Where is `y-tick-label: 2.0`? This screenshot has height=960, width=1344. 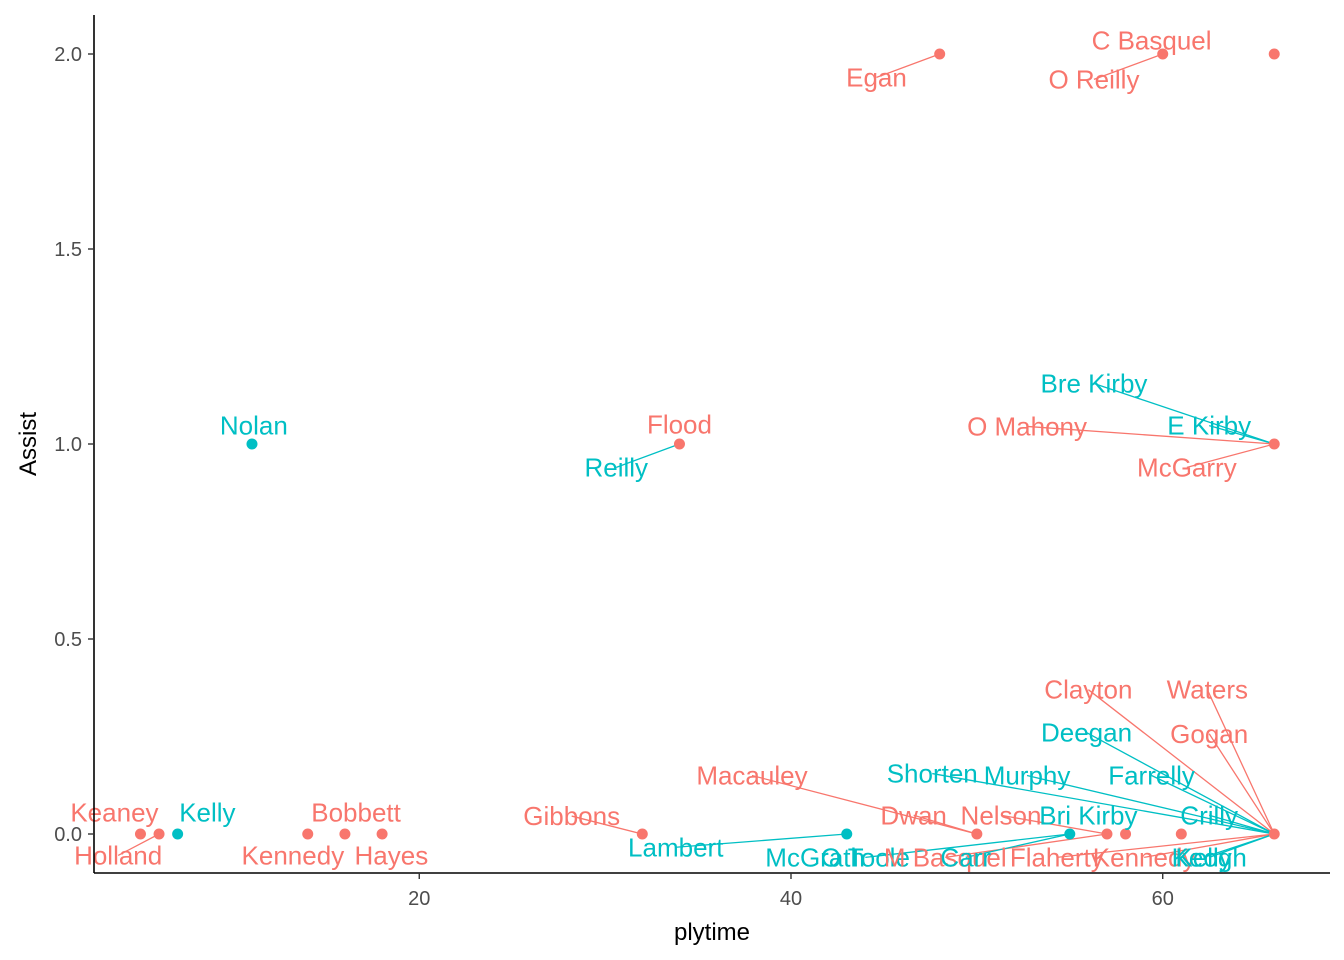
y-tick-label: 2.0 is located at coordinates (68, 55).